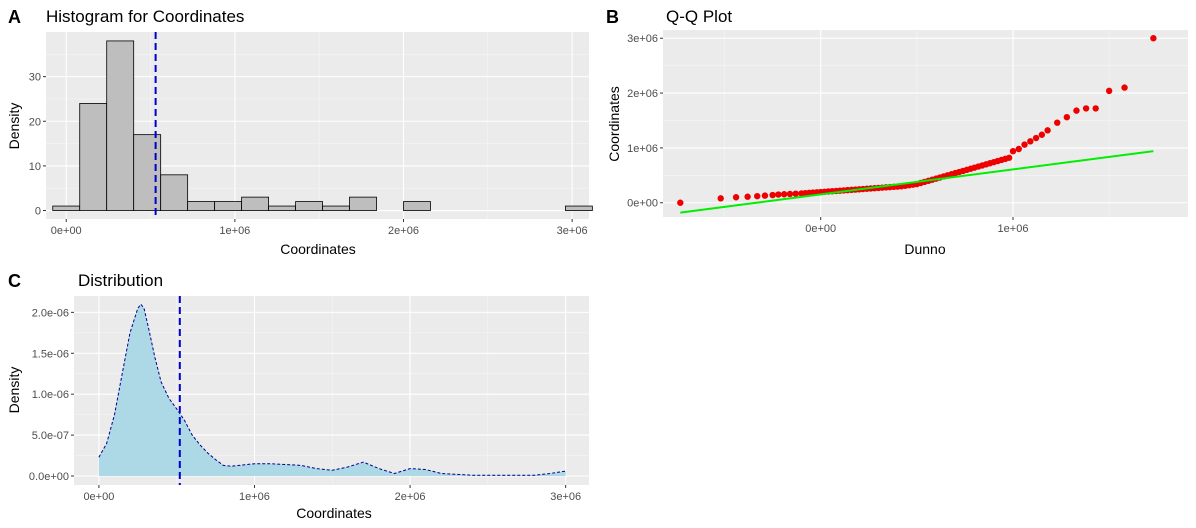 The width and height of the screenshot is (1196, 528). Describe the element at coordinates (410, 497) in the screenshot. I see `c-x-tick-label: 2e+06` at that location.